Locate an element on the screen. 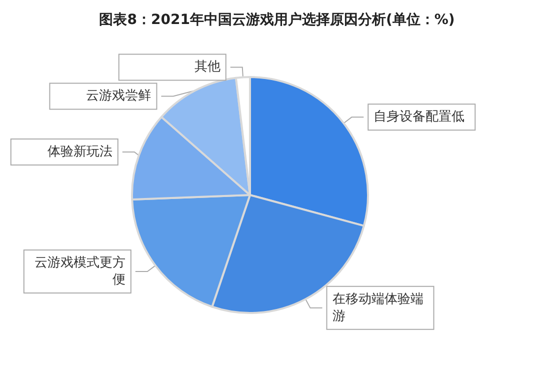  slice-label: 在移动端体验端游 is located at coordinates (378, 308).